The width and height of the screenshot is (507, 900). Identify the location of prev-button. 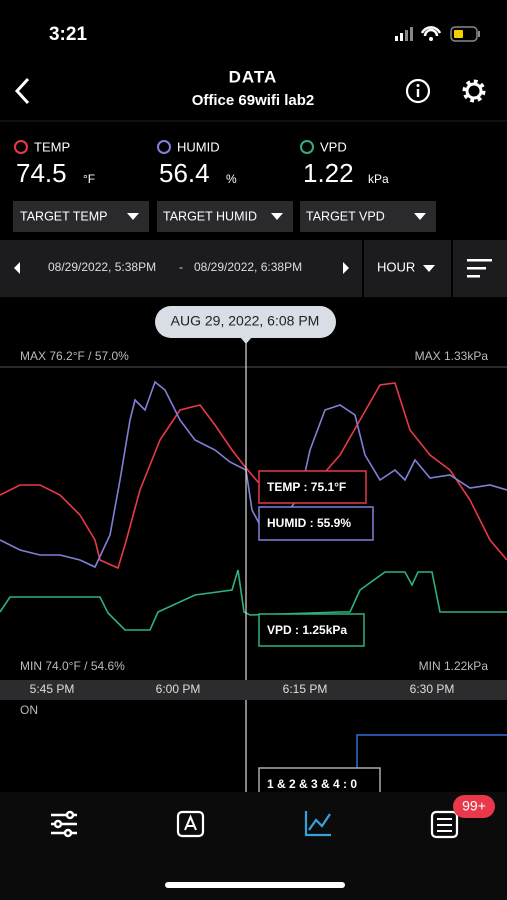
(17, 268).